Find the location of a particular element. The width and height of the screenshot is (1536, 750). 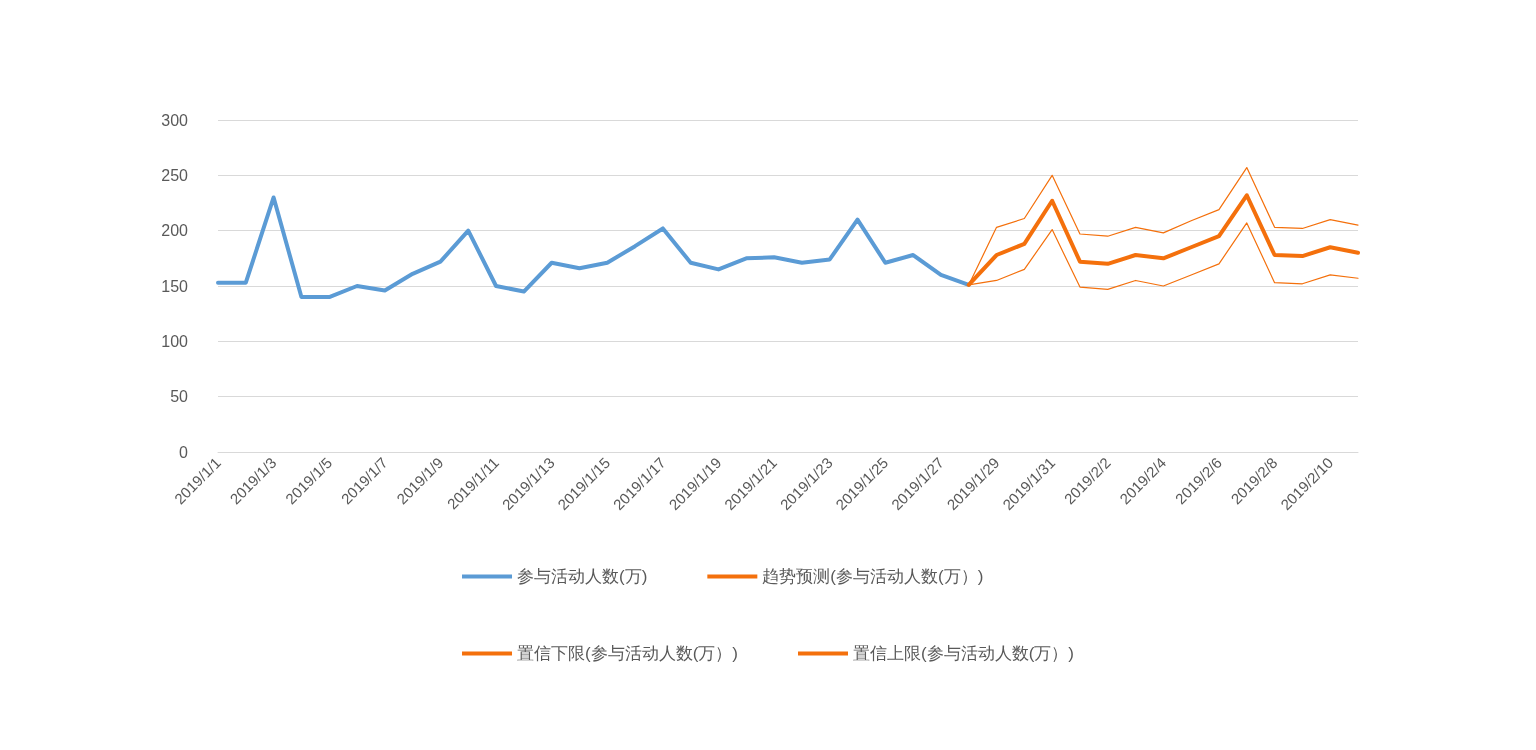

y-tick-label: 300 is located at coordinates (175, 120).